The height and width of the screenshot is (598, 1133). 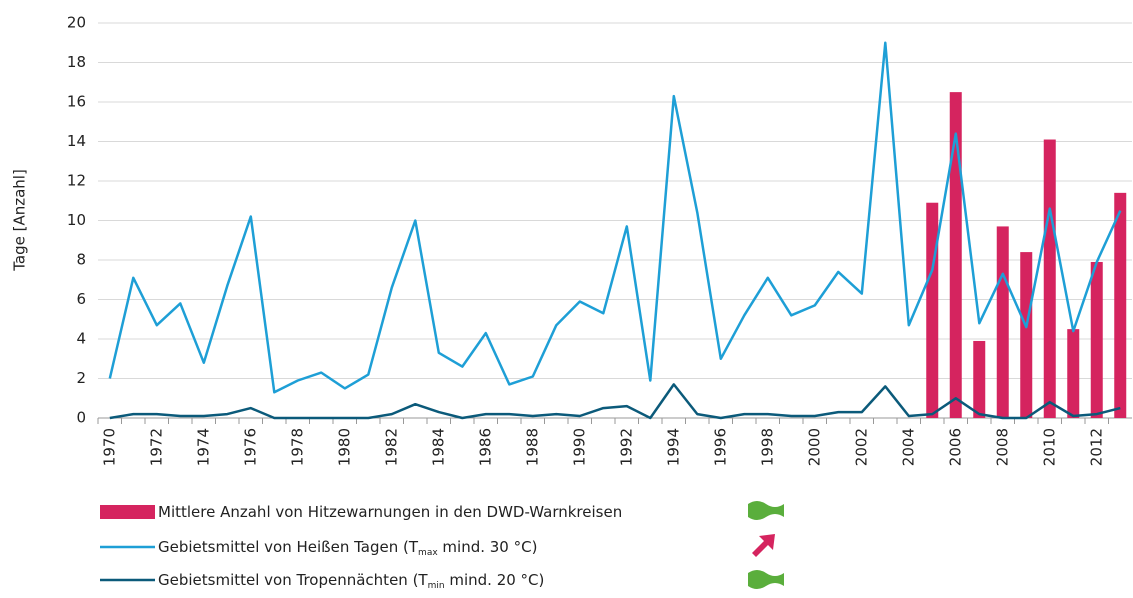 What do you see at coordinates (109, 447) in the screenshot?
I see `x-tick-label: 1970` at bounding box center [109, 447].